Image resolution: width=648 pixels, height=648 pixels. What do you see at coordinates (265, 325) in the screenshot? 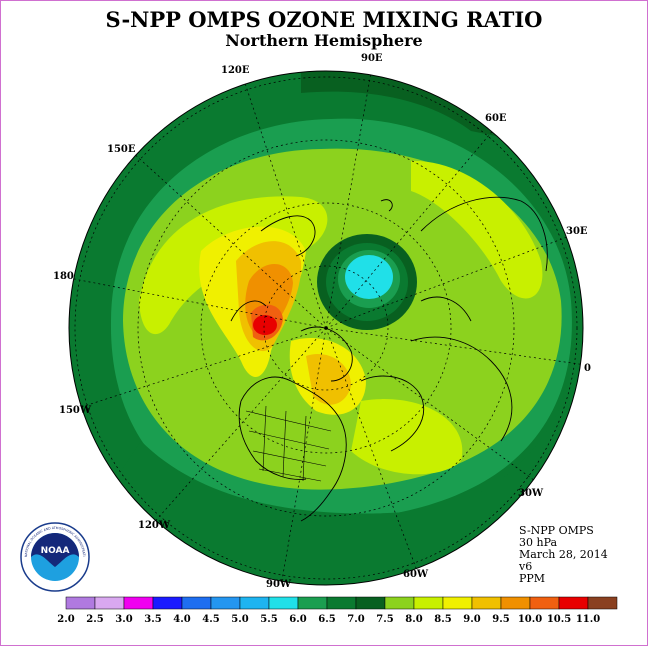
I see `patch-max` at bounding box center [265, 325].